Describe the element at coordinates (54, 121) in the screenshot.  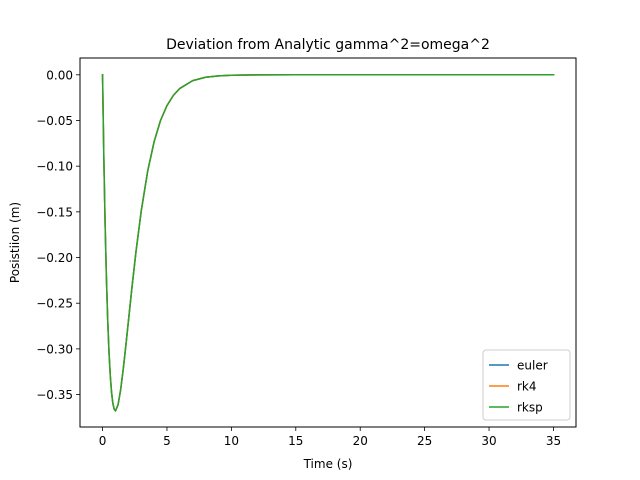
I see `y-tick-label: −0.05` at that location.